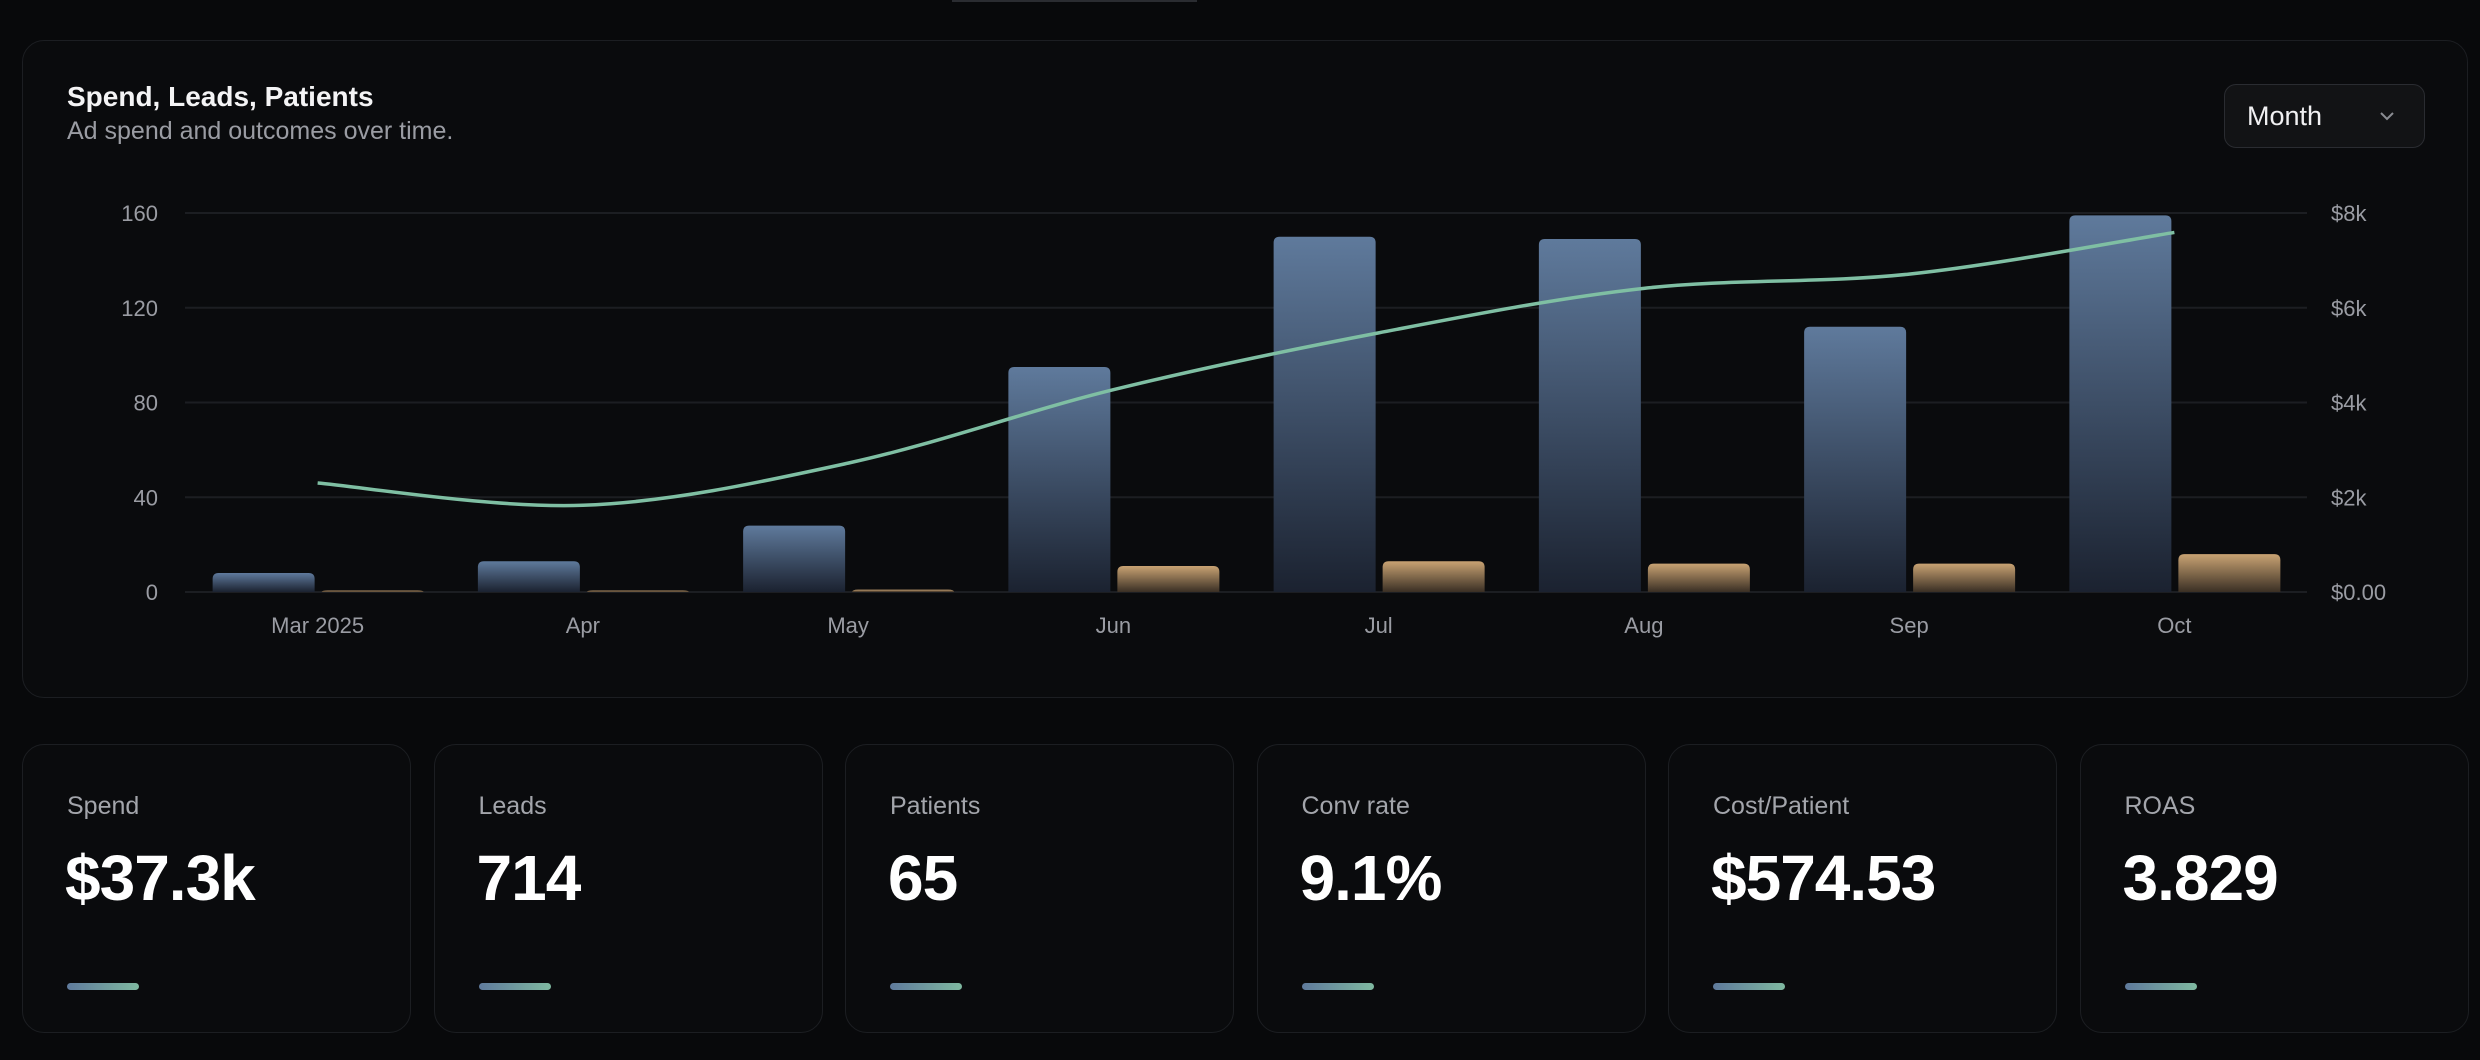 This screenshot has height=1060, width=2480. Describe the element at coordinates (2387, 116) in the screenshot. I see `chevron-down-icon` at that location.